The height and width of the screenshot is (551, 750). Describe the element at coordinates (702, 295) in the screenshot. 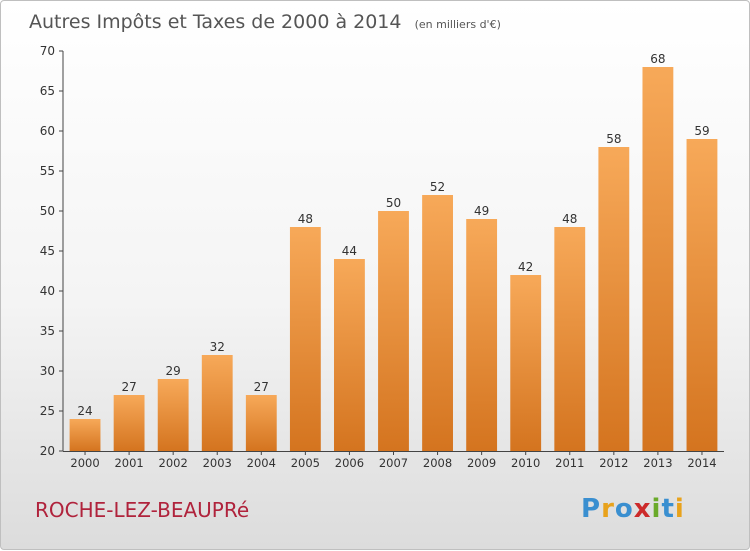

I see `bar-2014` at that location.